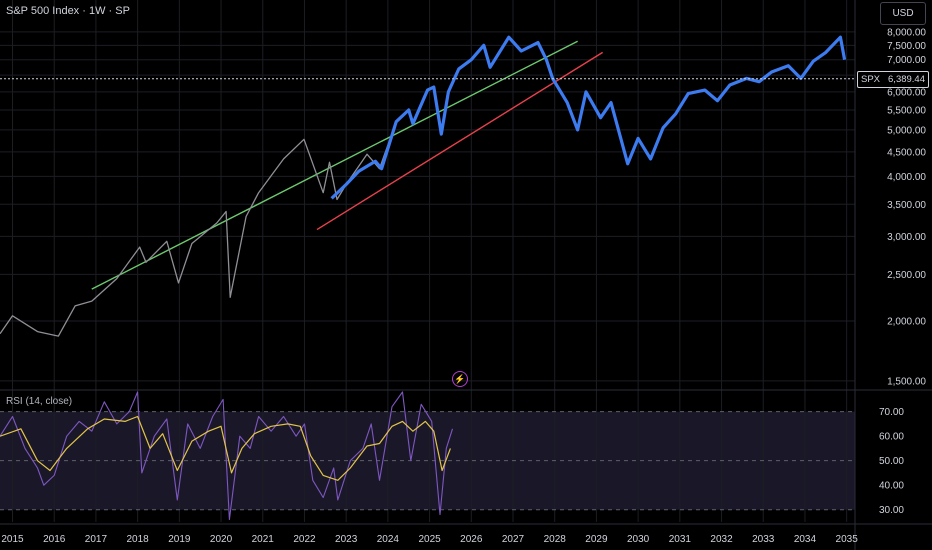  I want to click on time-tick-label: 2021, so click(263, 539).